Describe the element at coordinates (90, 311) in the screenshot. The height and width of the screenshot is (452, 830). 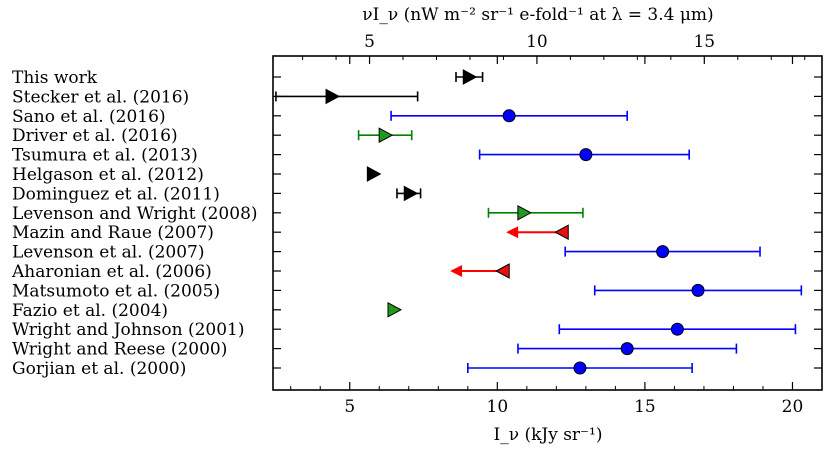
I see `row-label: Fazio et al. (2004)` at that location.